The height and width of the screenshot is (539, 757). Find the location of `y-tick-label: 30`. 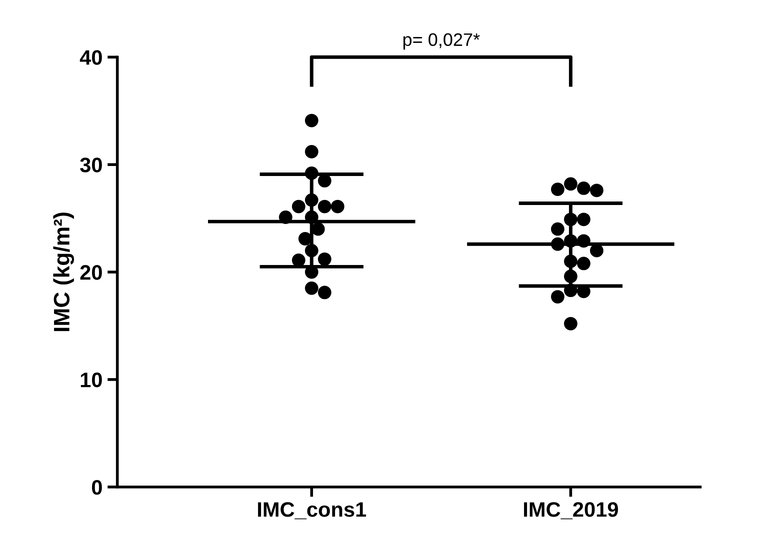

y-tick-label: 30 is located at coordinates (91, 165).